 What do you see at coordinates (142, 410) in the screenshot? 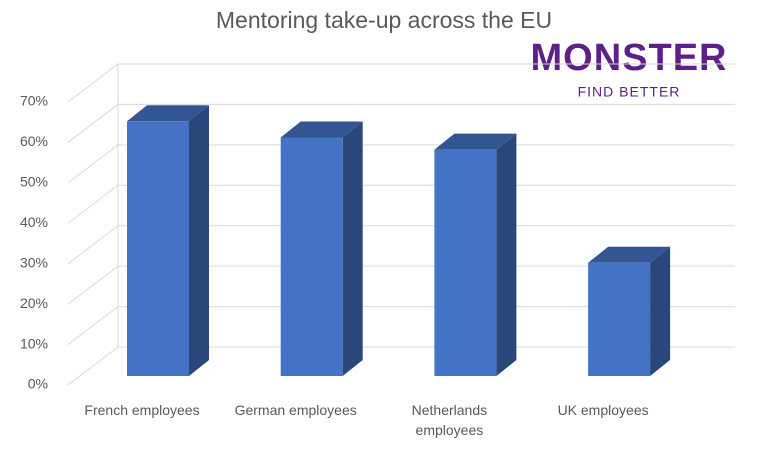
I see `x-tick-label: French employees` at bounding box center [142, 410].